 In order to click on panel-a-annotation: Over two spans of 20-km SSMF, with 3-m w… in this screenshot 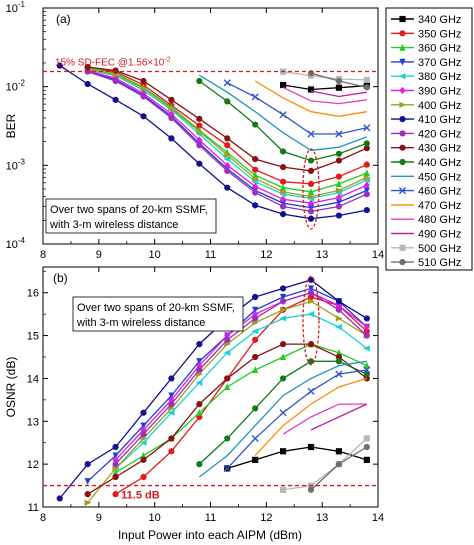, I will do `click(131, 216)`.